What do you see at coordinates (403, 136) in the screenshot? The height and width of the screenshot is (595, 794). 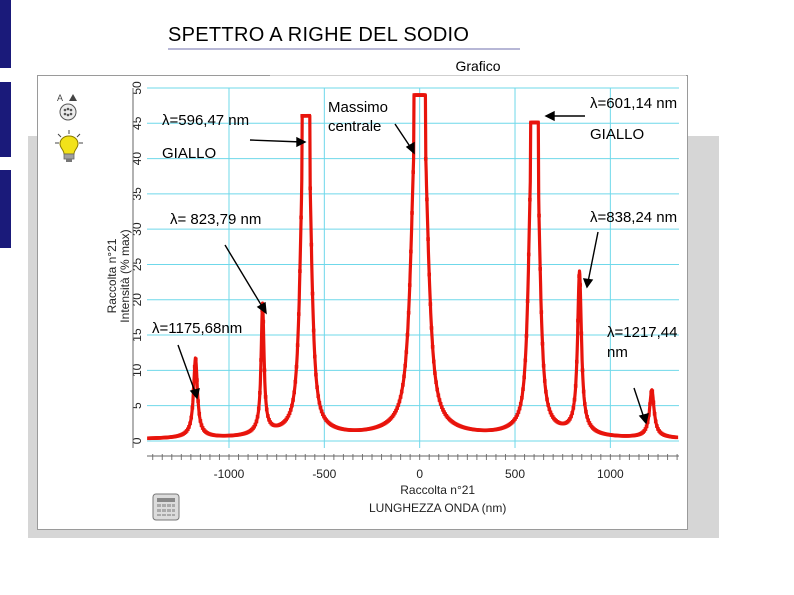 I see `arrow-massimo` at bounding box center [403, 136].